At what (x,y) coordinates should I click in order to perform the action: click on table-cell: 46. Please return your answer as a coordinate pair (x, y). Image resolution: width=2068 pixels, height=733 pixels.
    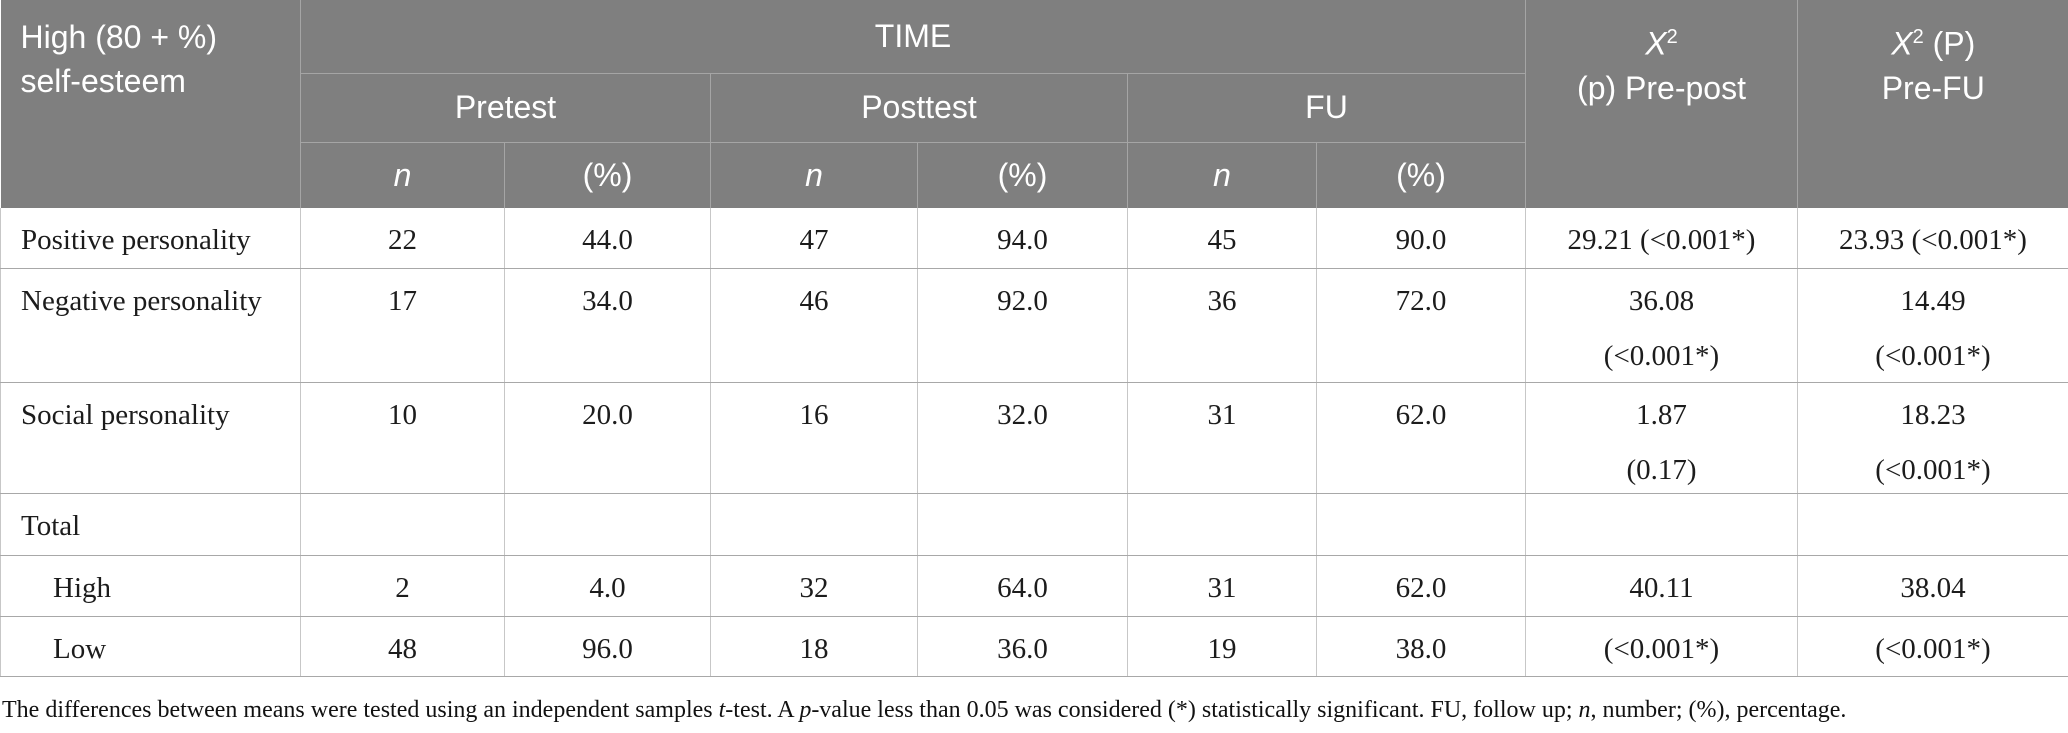
    Looking at the image, I should click on (814, 325).